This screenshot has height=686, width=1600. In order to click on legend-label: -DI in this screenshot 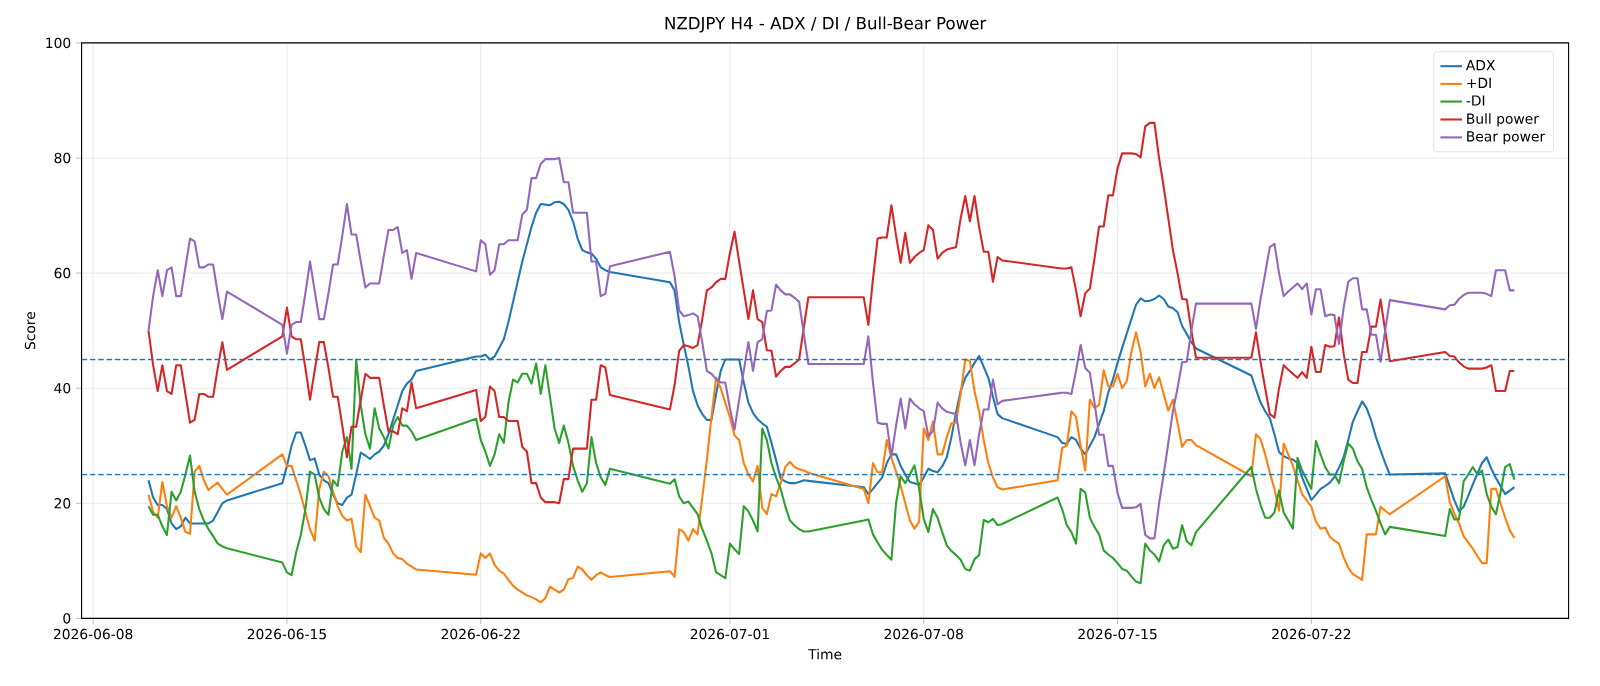, I will do `click(1475, 100)`.